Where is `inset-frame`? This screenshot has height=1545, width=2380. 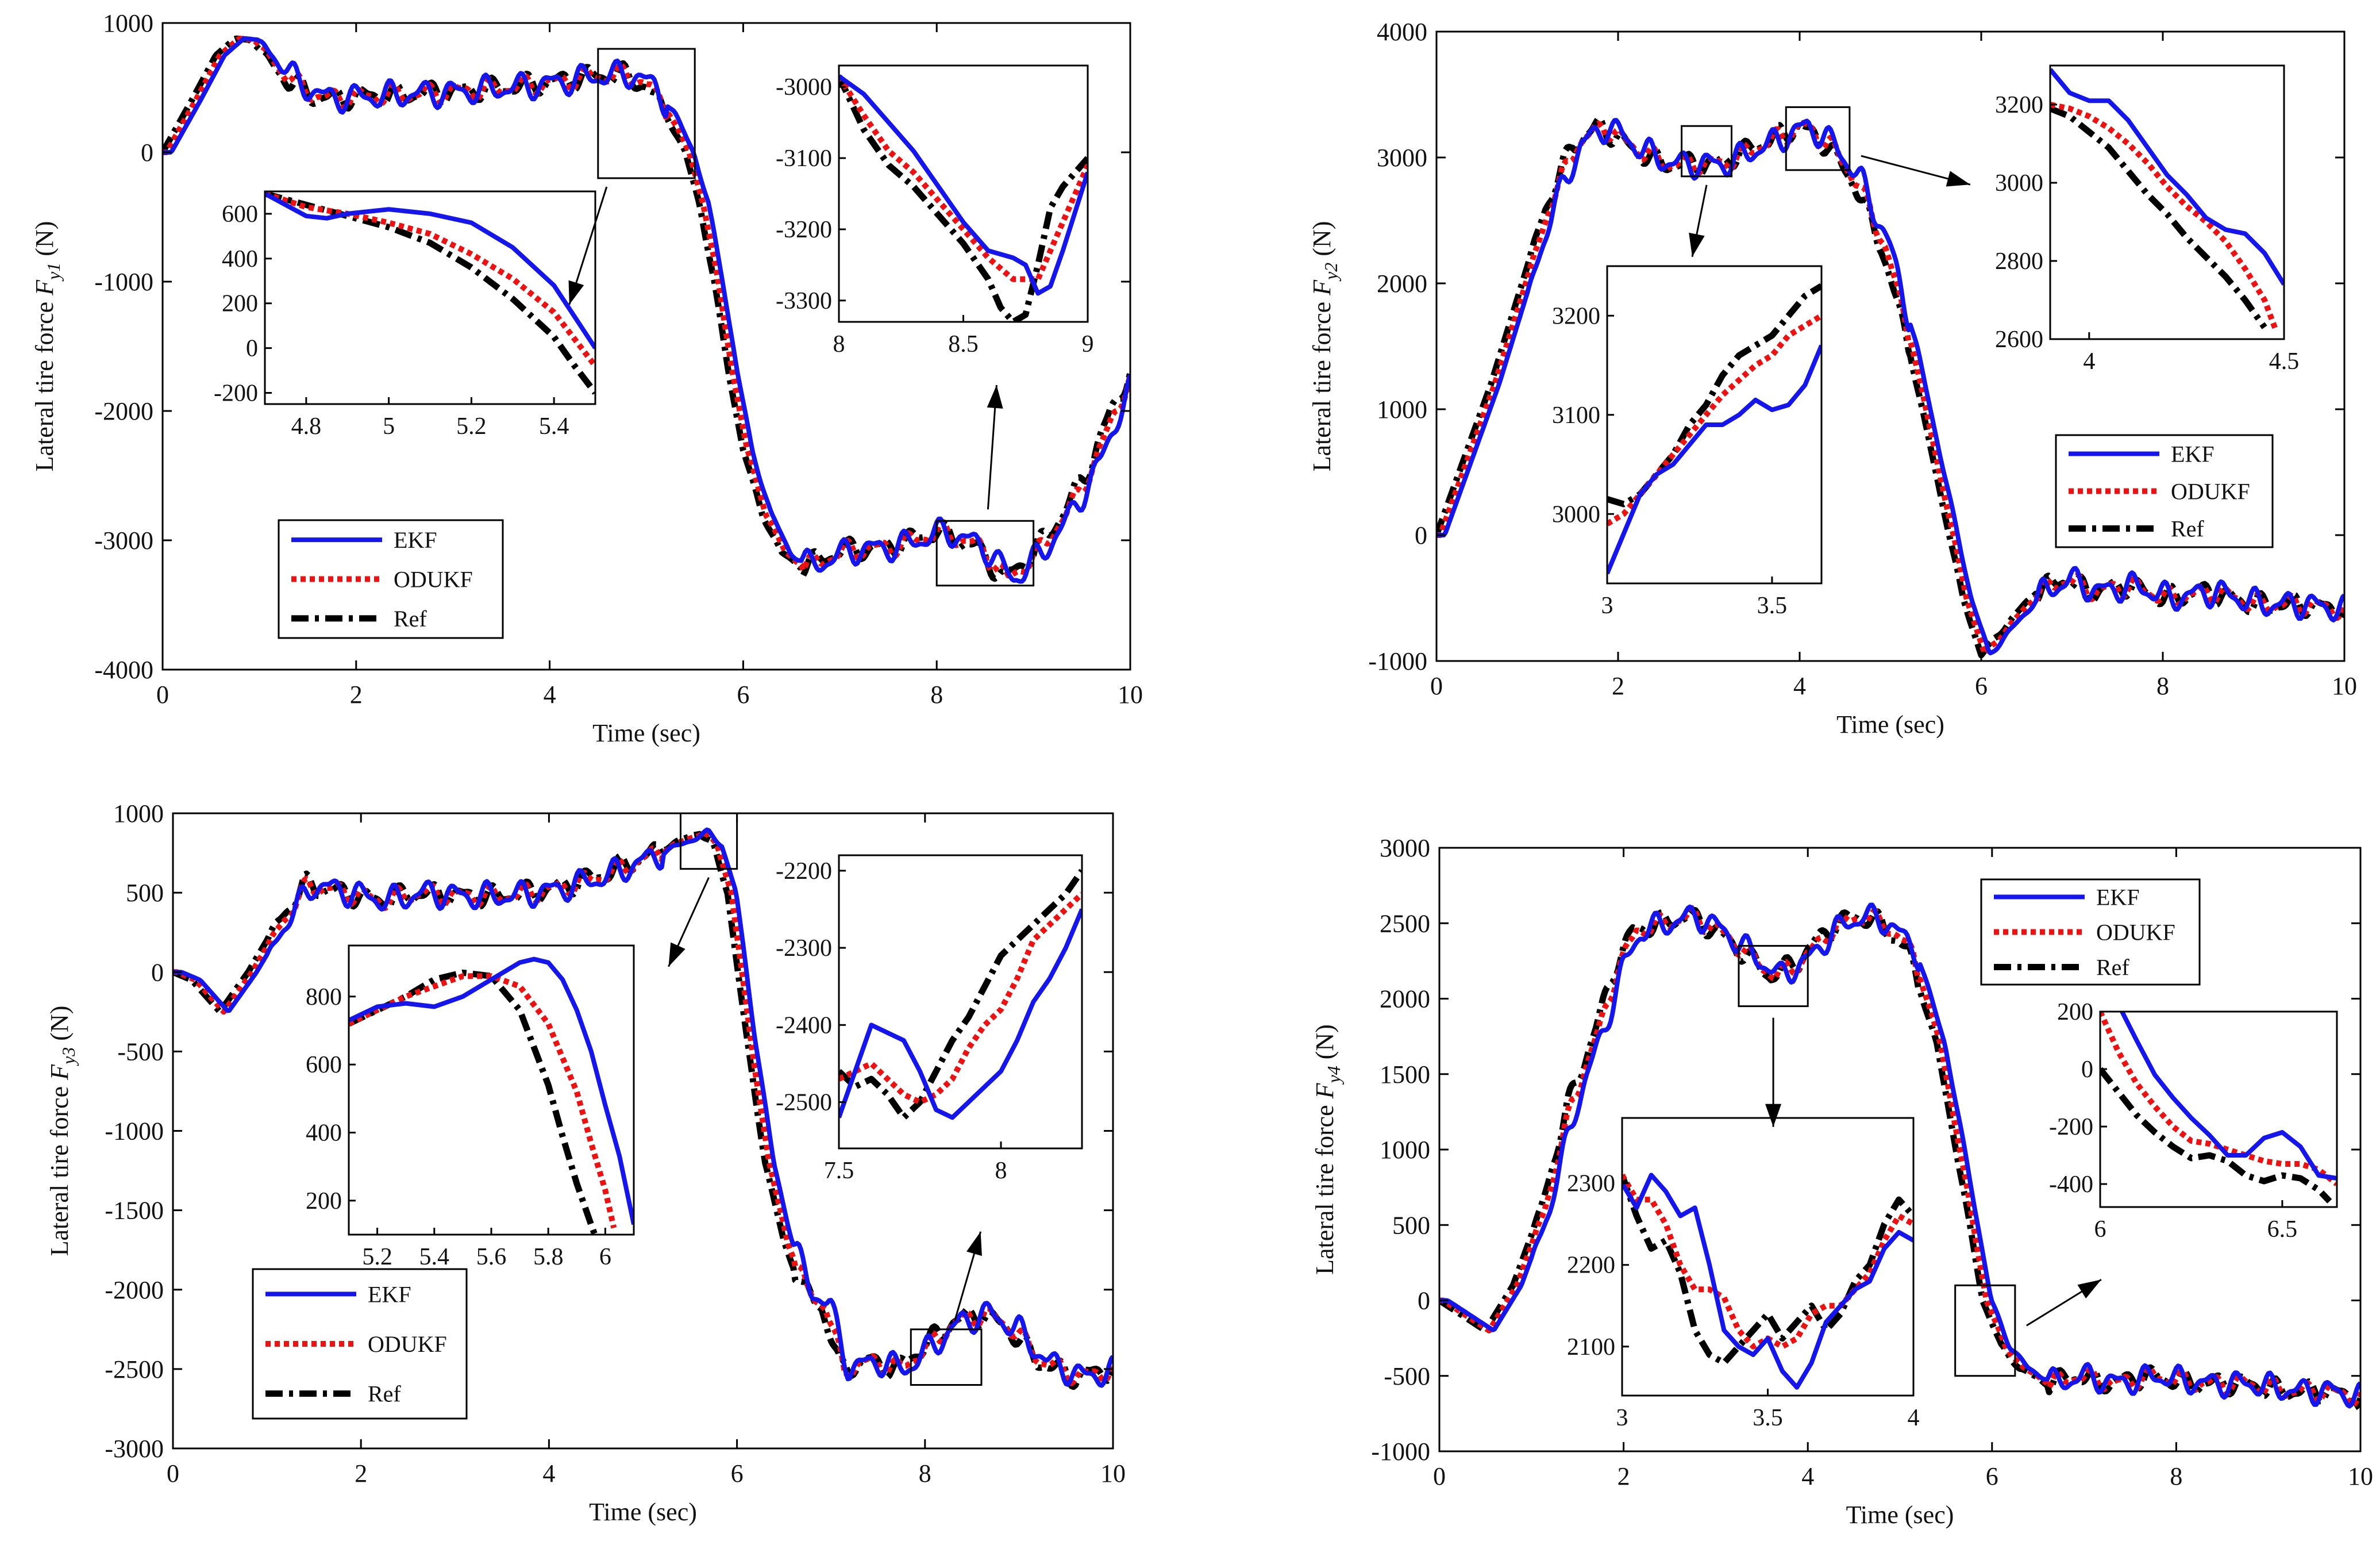 inset-frame is located at coordinates (960, 1002).